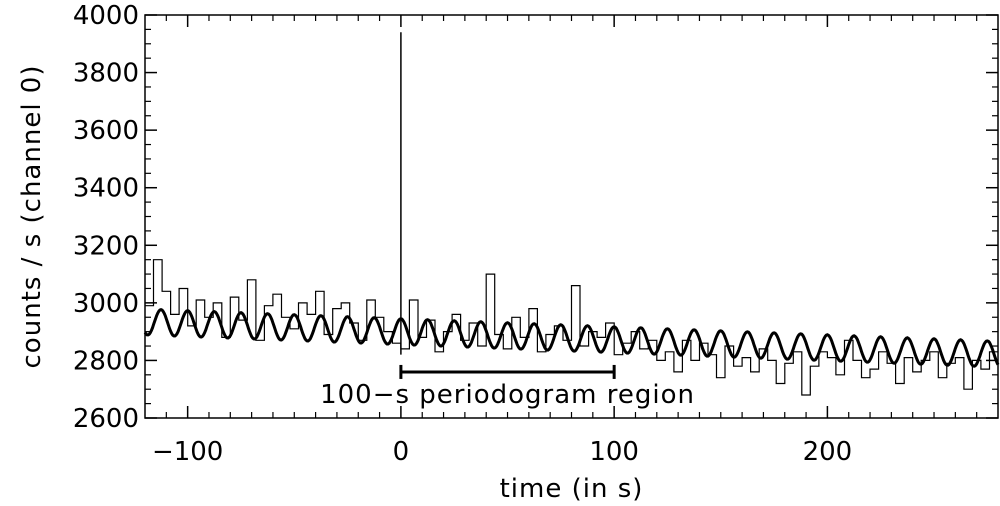  I want to click on x-axis-title: time (in s), so click(572, 489).